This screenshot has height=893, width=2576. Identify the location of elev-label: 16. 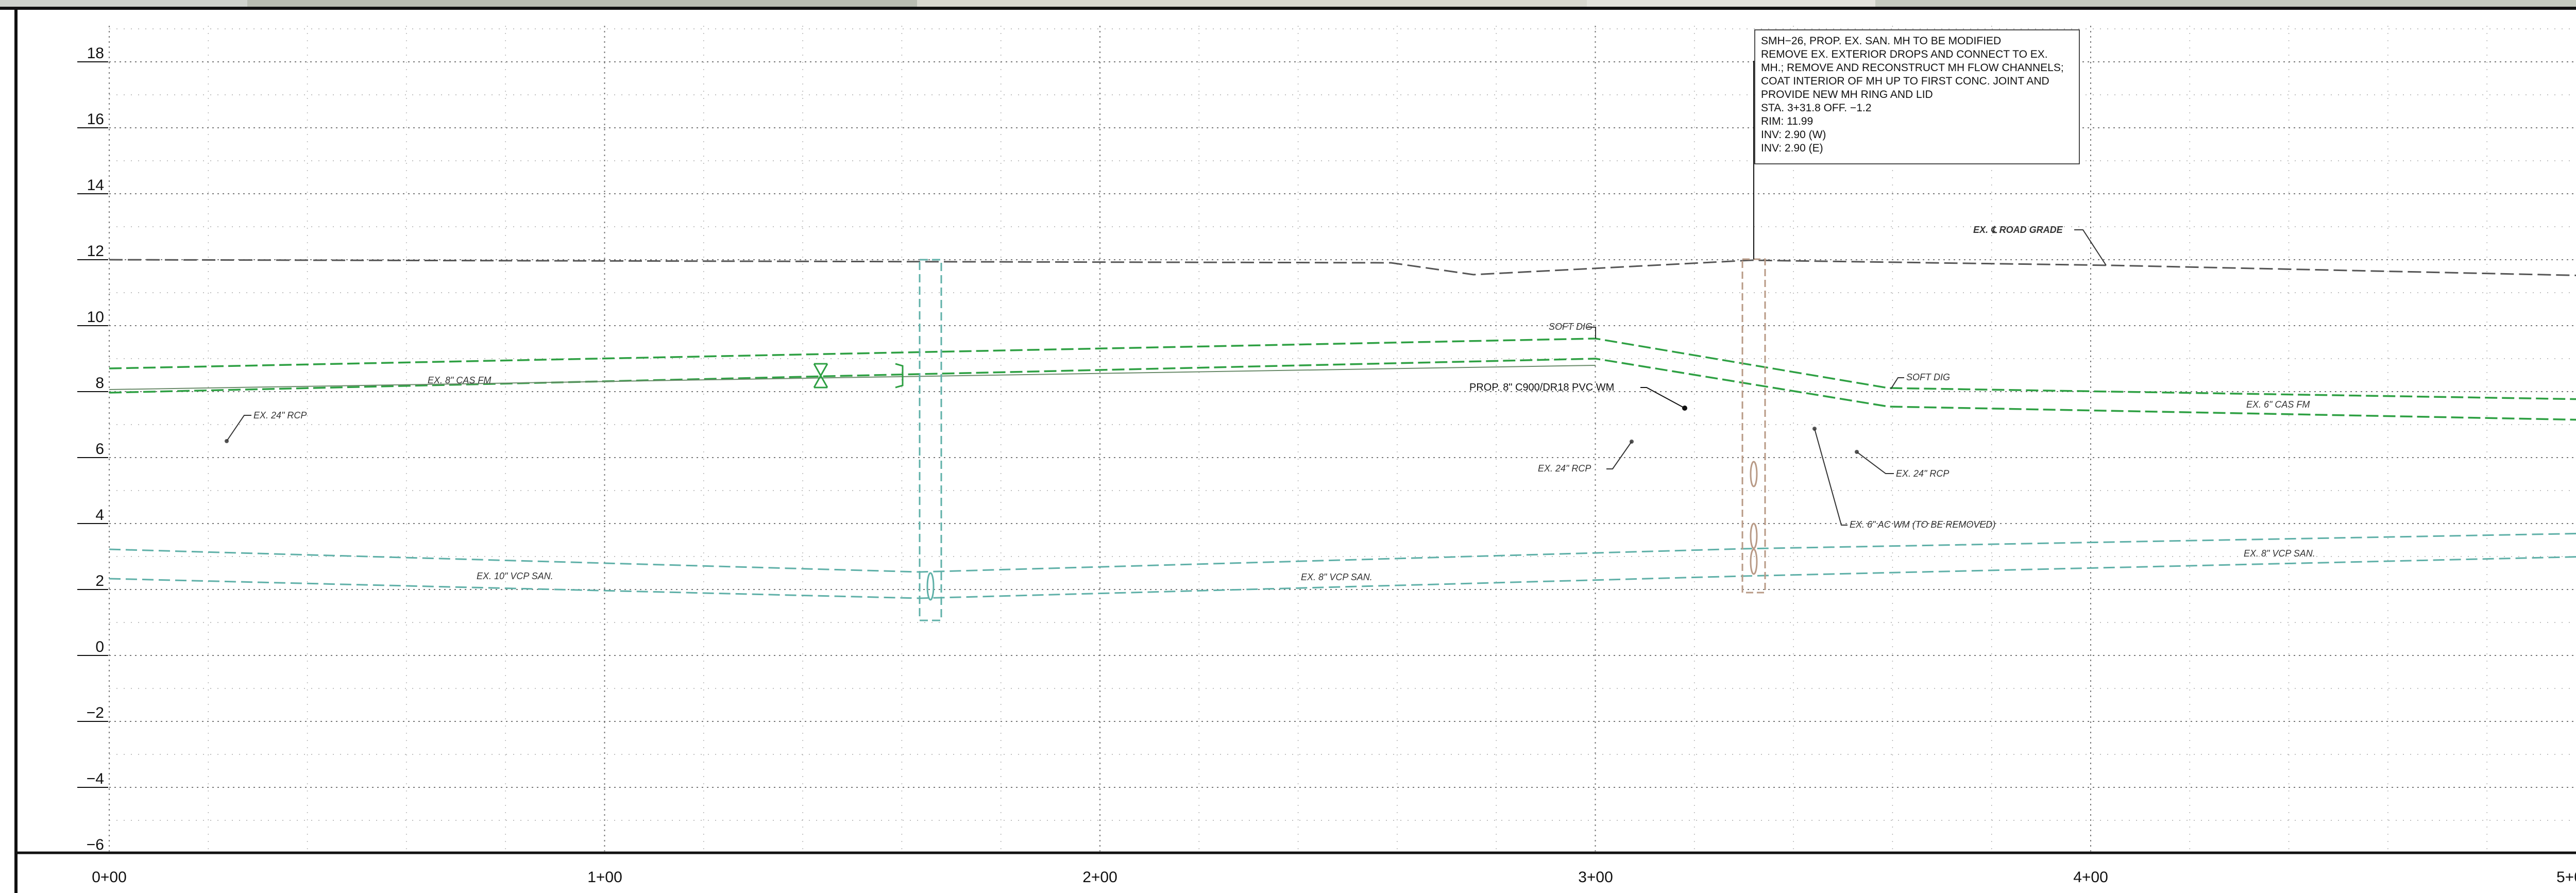
(95, 120).